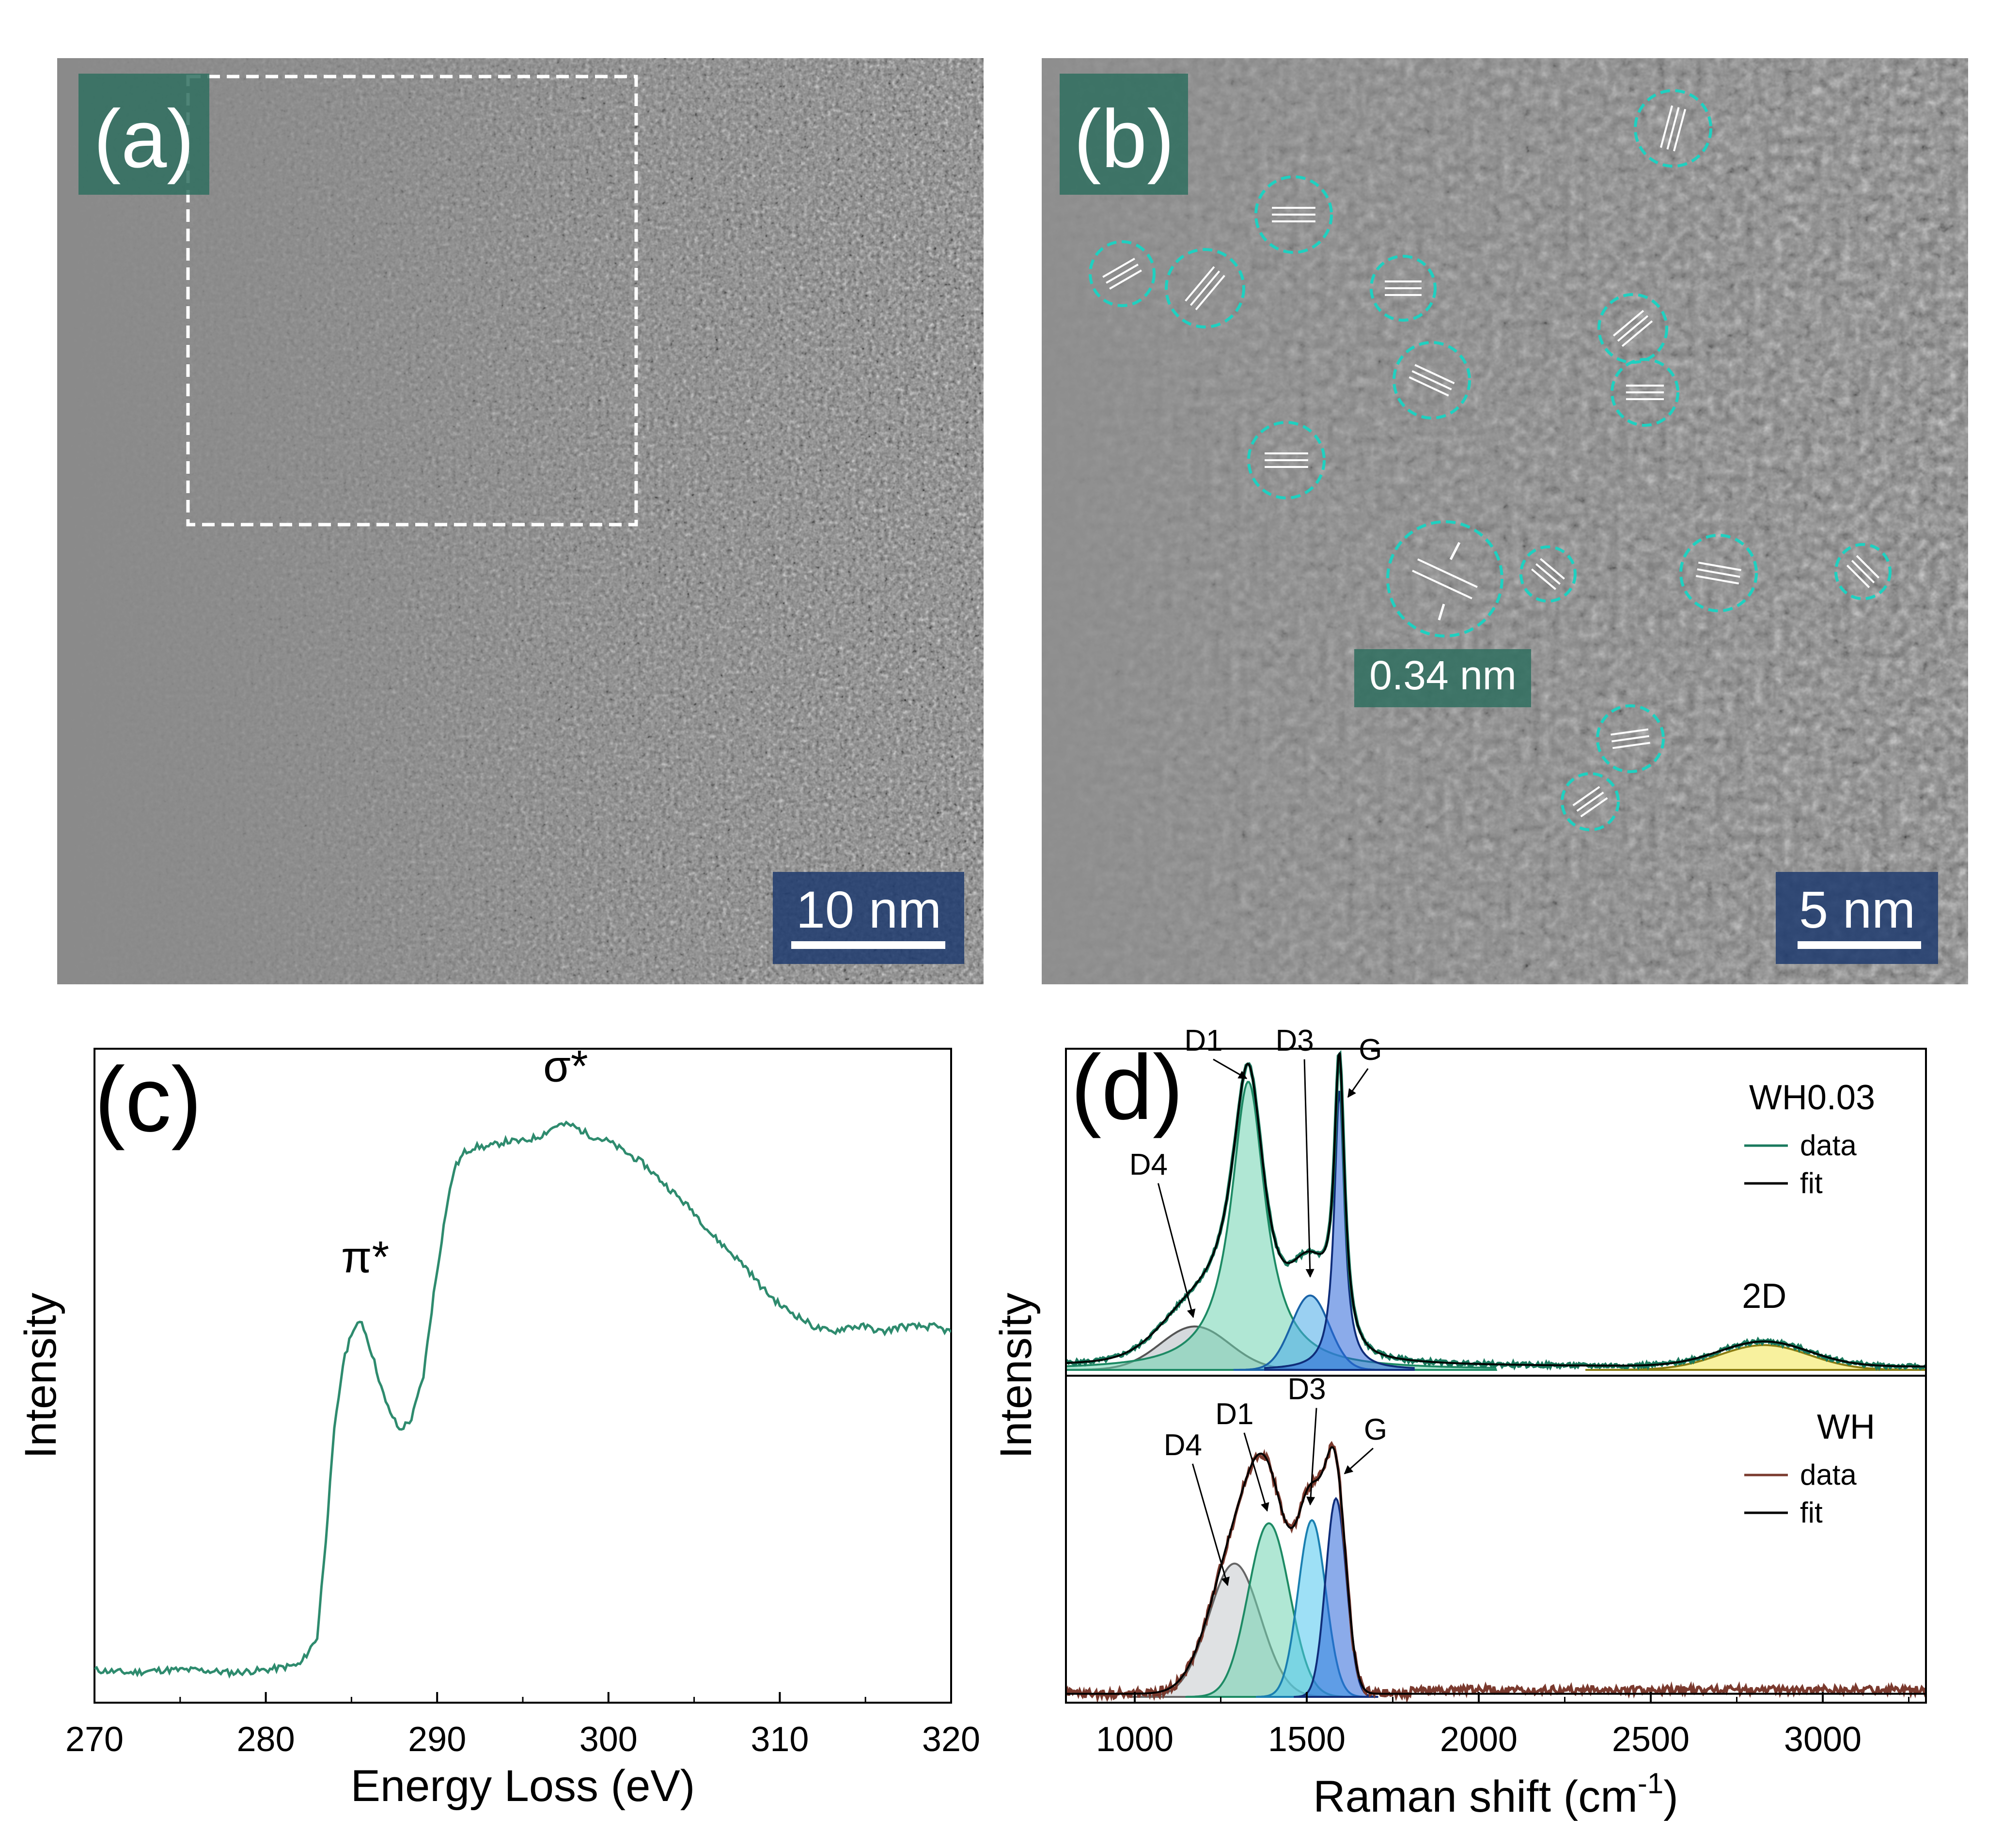 The image size is (2003, 1848). I want to click on subplot-title: WH0.03, so click(1812, 1097).